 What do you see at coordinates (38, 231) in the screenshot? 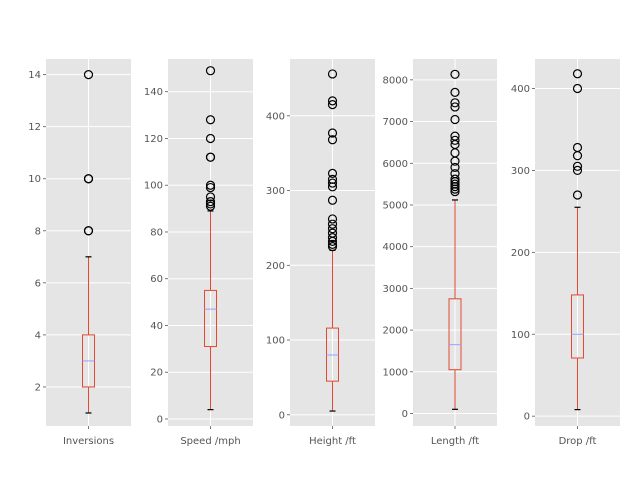
I see `y-tick-label: 8` at bounding box center [38, 231].